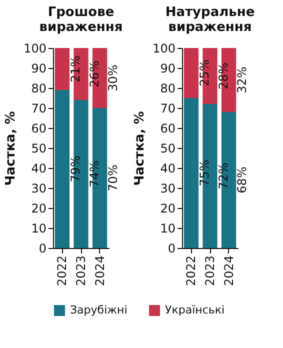  What do you see at coordinates (75, 169) in the screenshot?
I see `data-label: 79%` at bounding box center [75, 169].